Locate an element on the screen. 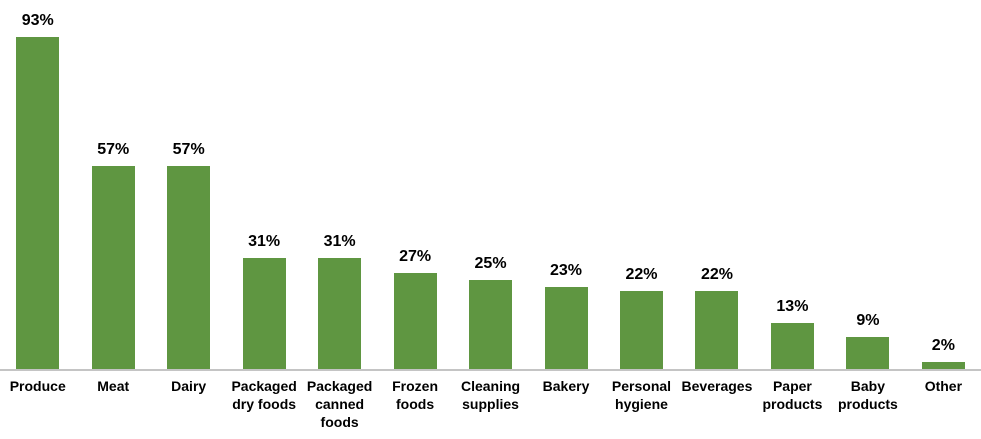 This screenshot has height=439, width=981. bar-column: 13% is located at coordinates (792, 333).